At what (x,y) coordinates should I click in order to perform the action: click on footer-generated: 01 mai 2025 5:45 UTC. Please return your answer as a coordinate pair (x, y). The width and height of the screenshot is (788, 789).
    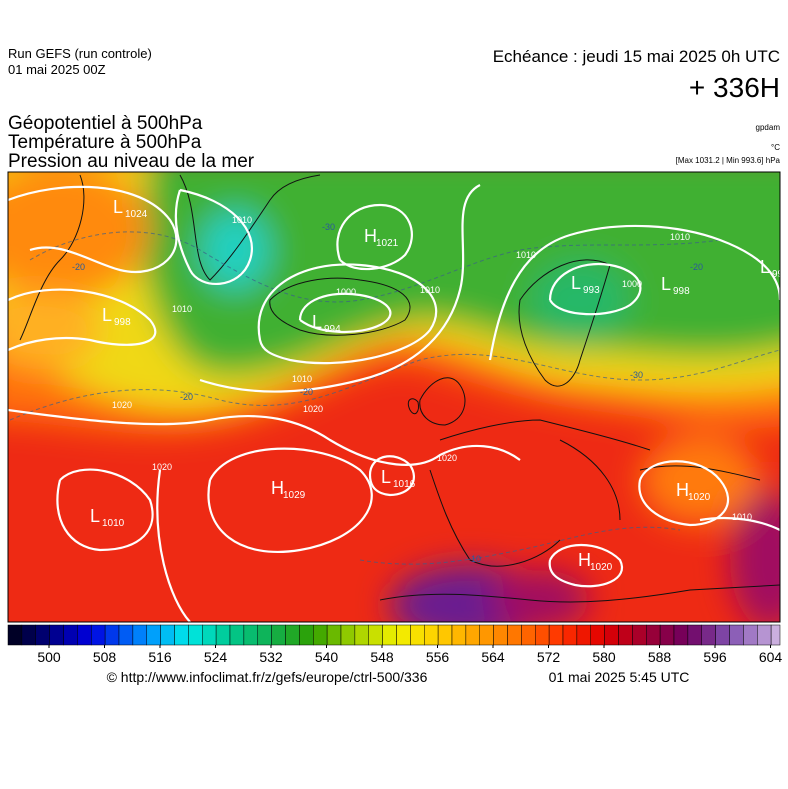
    Looking at the image, I should click on (619, 677).